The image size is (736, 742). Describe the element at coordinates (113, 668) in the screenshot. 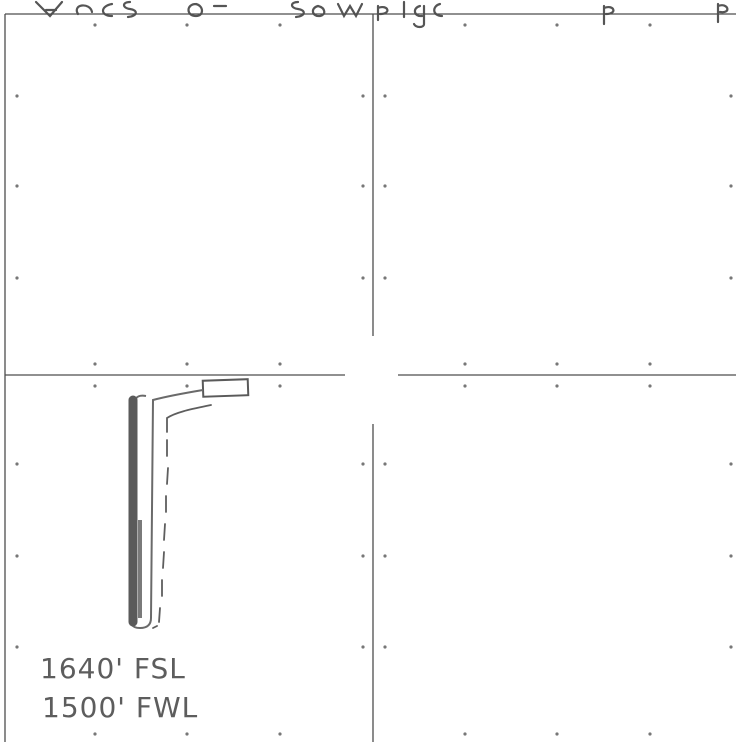

I see `footage-label-fsl: 1640' FSL` at that location.